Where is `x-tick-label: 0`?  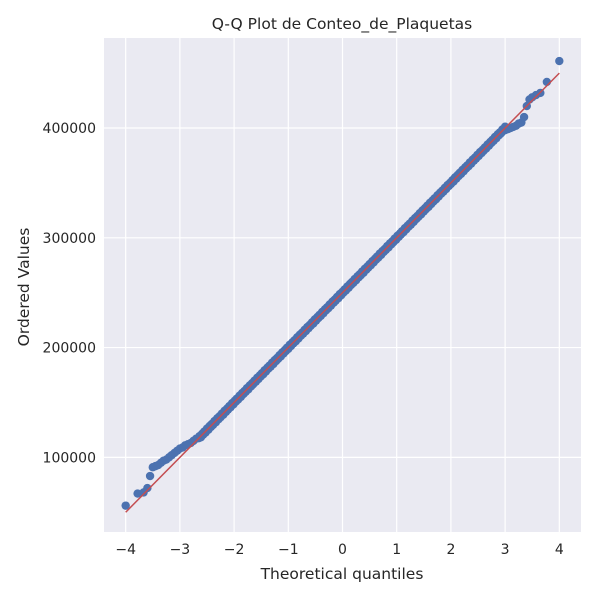 x-tick-label: 0 is located at coordinates (342, 550).